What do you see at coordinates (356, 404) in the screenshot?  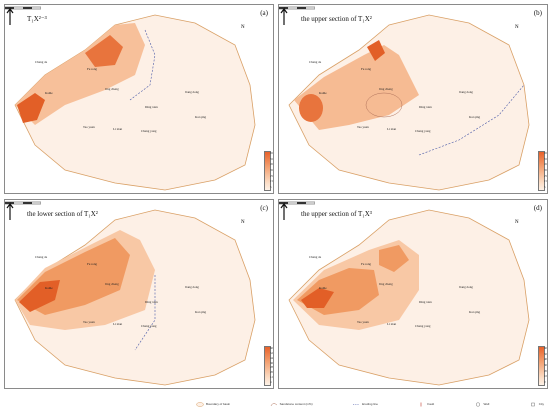 I see `eroding-line-icon` at bounding box center [356, 404].